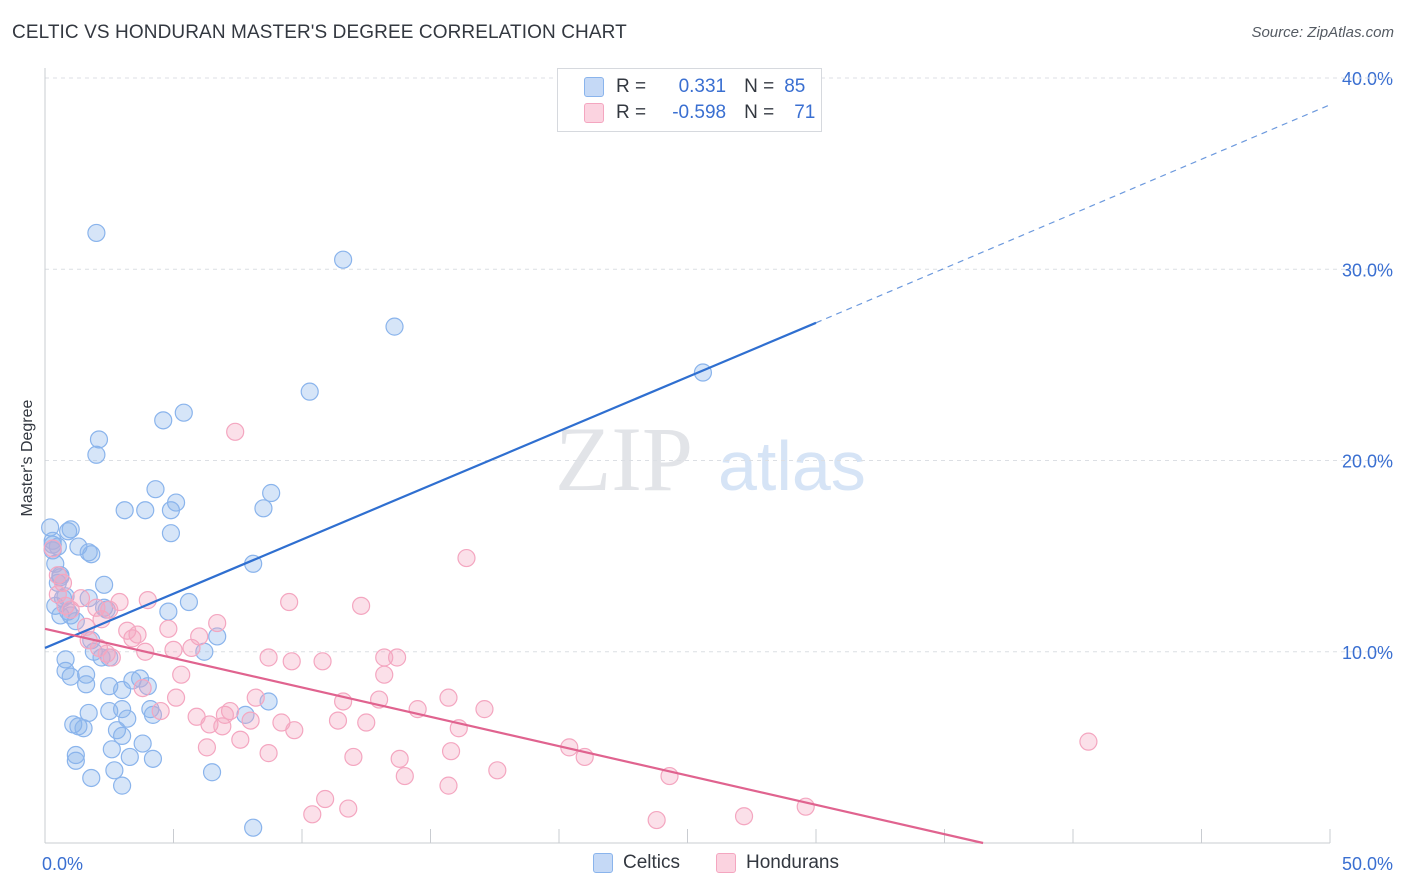 This screenshot has height=892, width=1406. I want to click on correlation-legend: R = 0.331 N = 85 R = -0.598 N = 71, so click(689, 100).